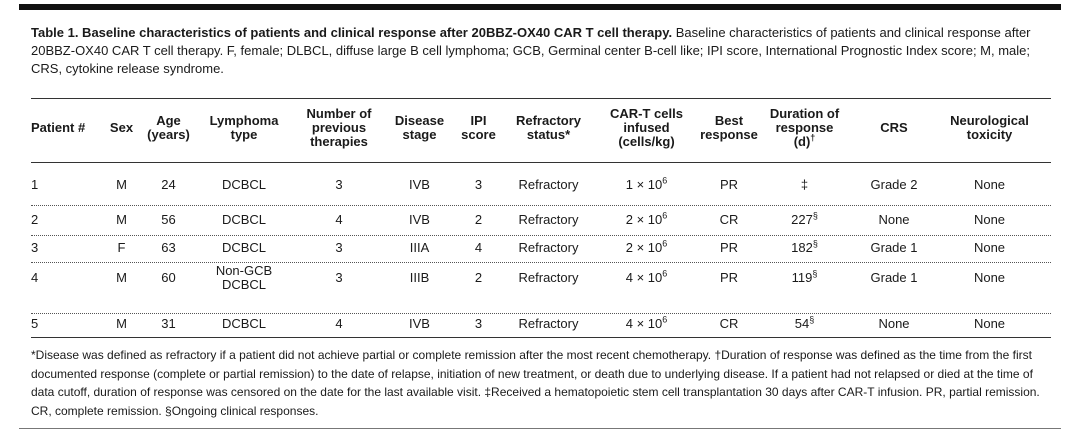  I want to click on column-header: Lymphoma type, so click(244, 128).